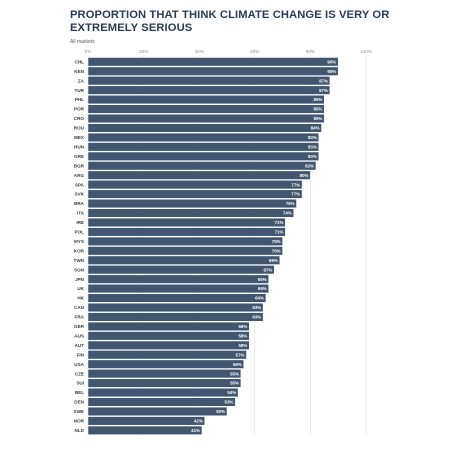 This screenshot has height=450, width=452. I want to click on value-label: 63%, so click(256, 307).